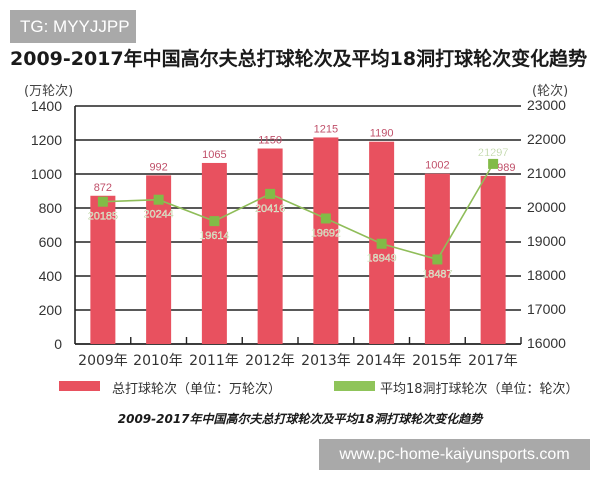 The image size is (600, 480). What do you see at coordinates (270, 209) in the screenshot?
I see `line-value-label: 20416` at bounding box center [270, 209].